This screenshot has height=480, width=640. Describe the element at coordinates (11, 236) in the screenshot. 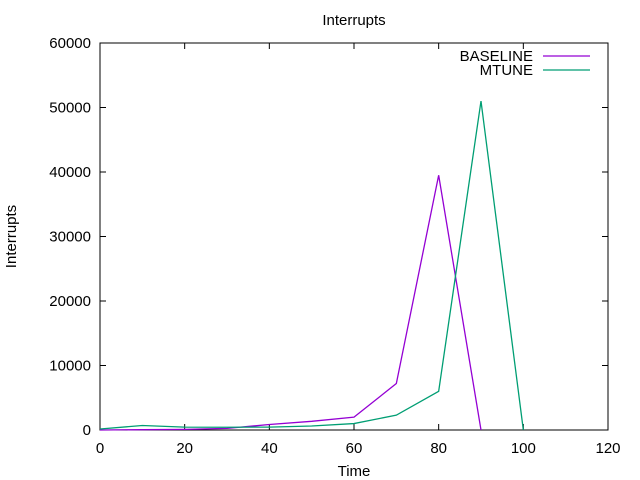

I see `y-axis-label: Interrupts` at that location.